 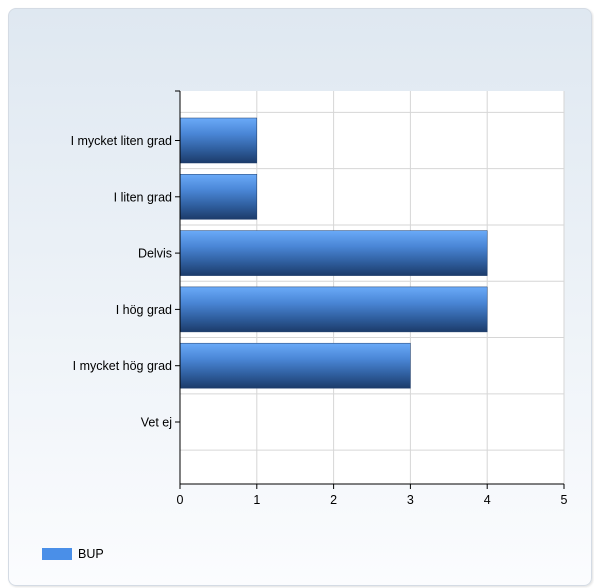 What do you see at coordinates (155, 254) in the screenshot?
I see `category-label: Delvis` at bounding box center [155, 254].